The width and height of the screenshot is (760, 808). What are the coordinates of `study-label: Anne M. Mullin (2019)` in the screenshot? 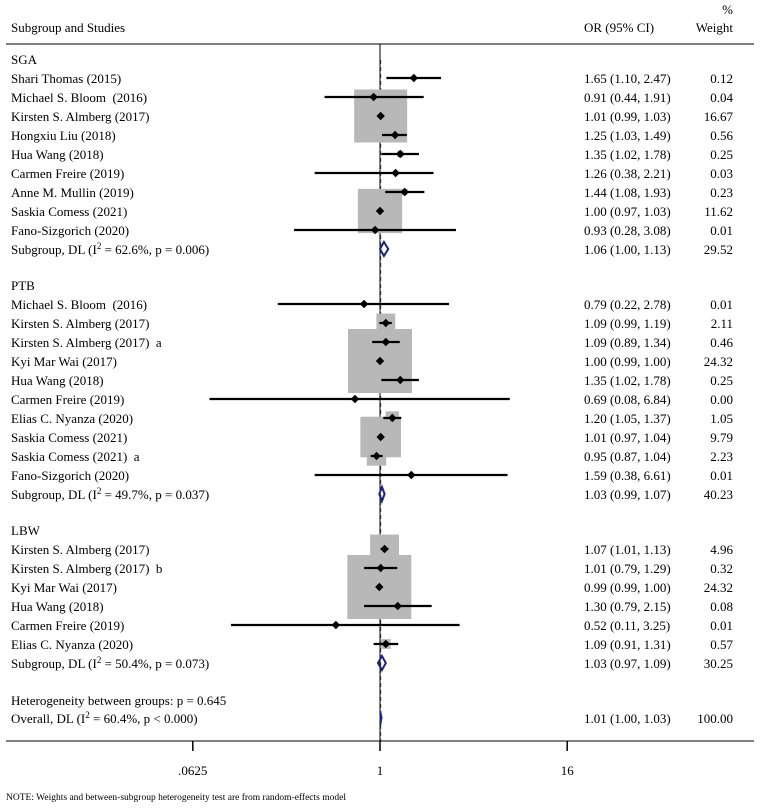 It's located at (72, 192).